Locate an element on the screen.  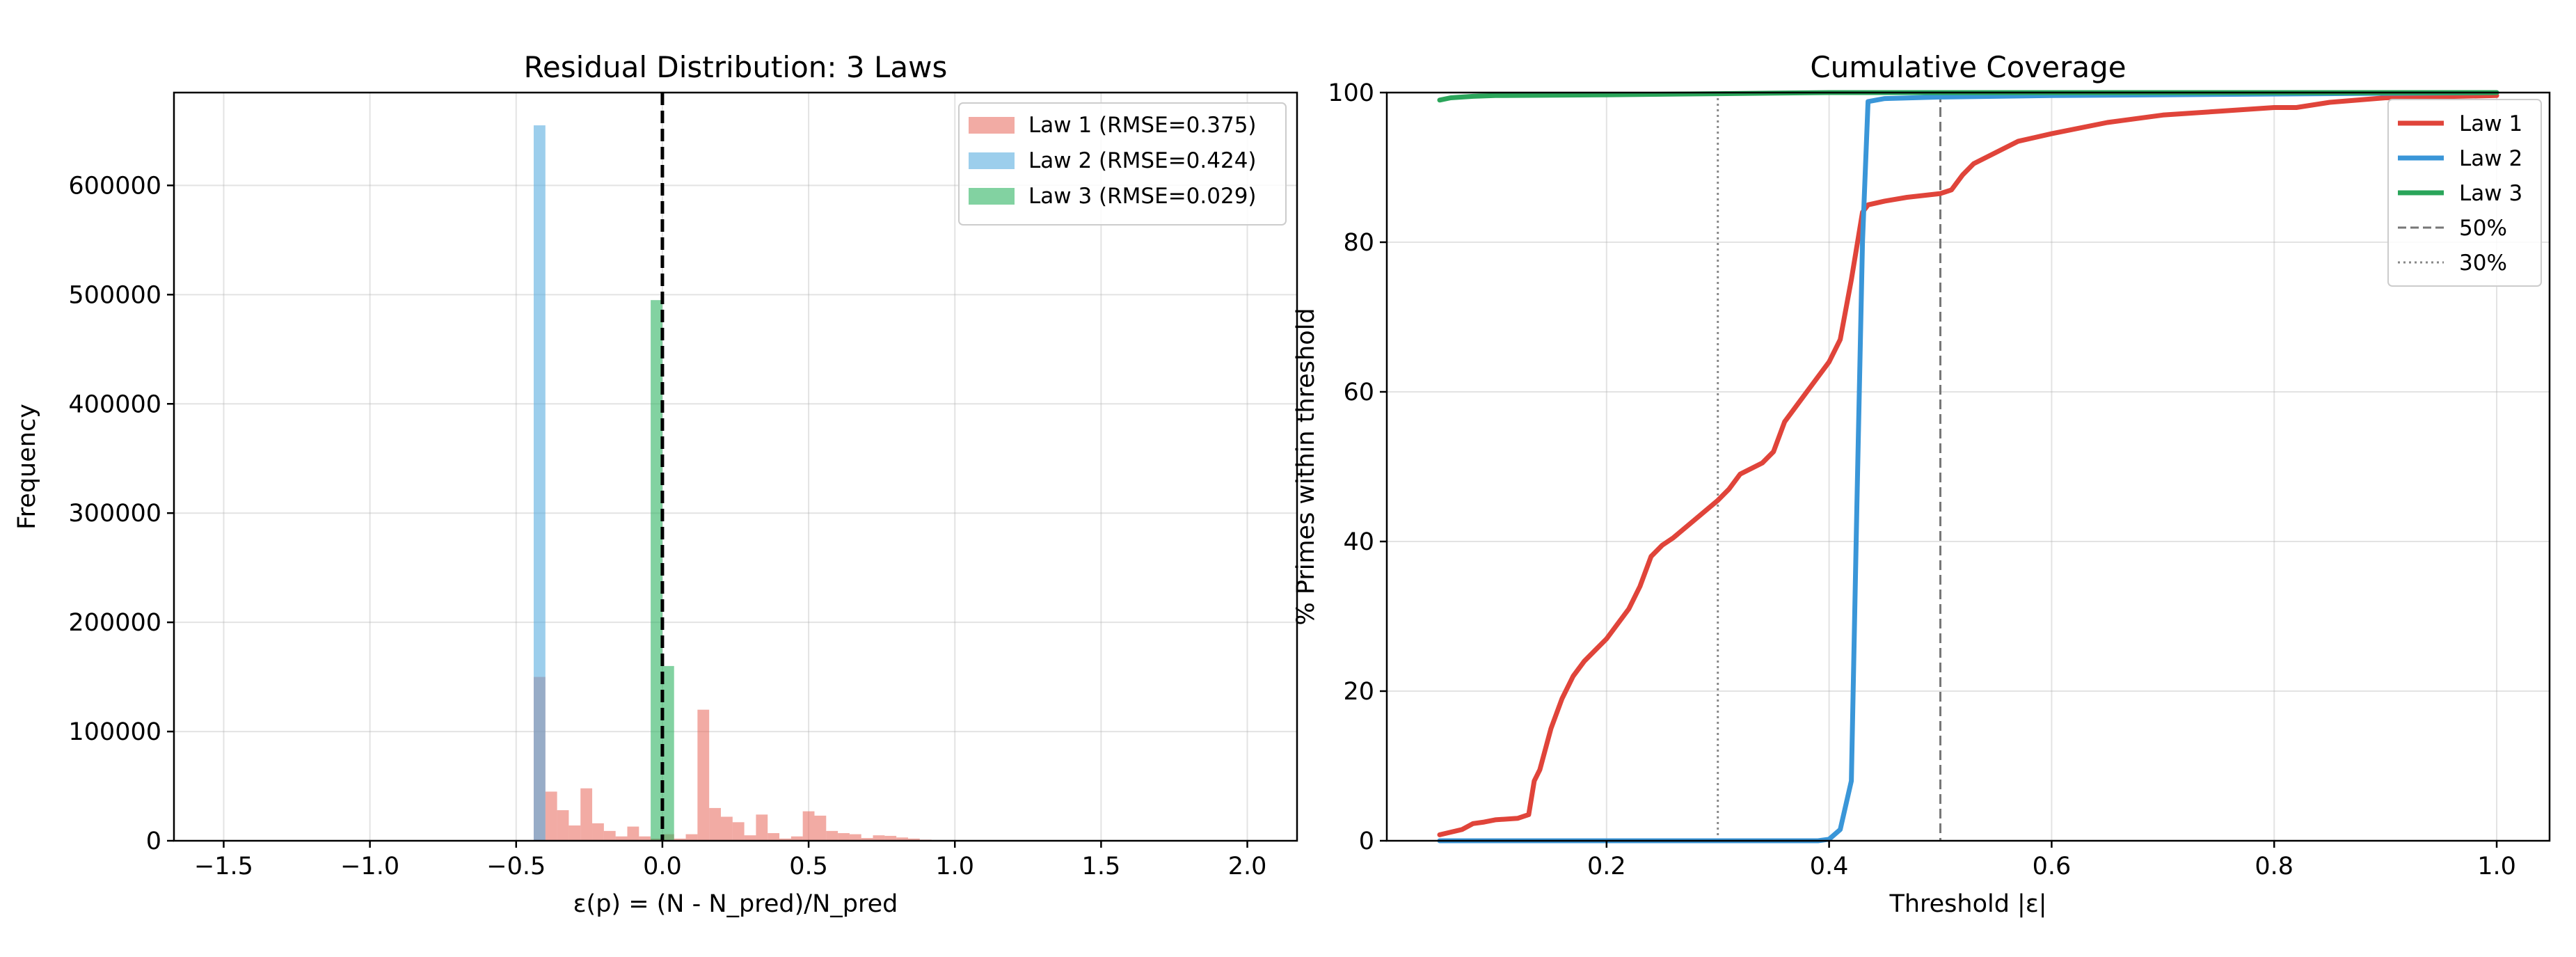
histogram-title: Residual Distribution: 3 Laws is located at coordinates (736, 67).